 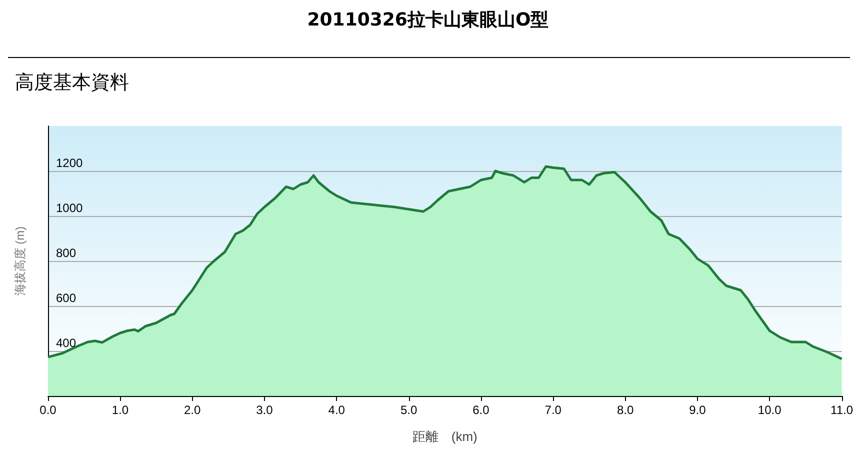 I want to click on y-tick-label: 1200, so click(x=70, y=163).